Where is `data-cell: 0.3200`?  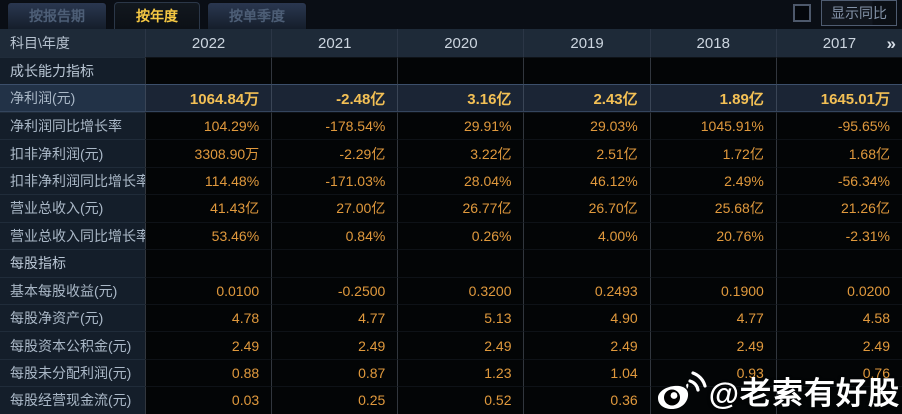 data-cell: 0.3200 is located at coordinates (460, 290).